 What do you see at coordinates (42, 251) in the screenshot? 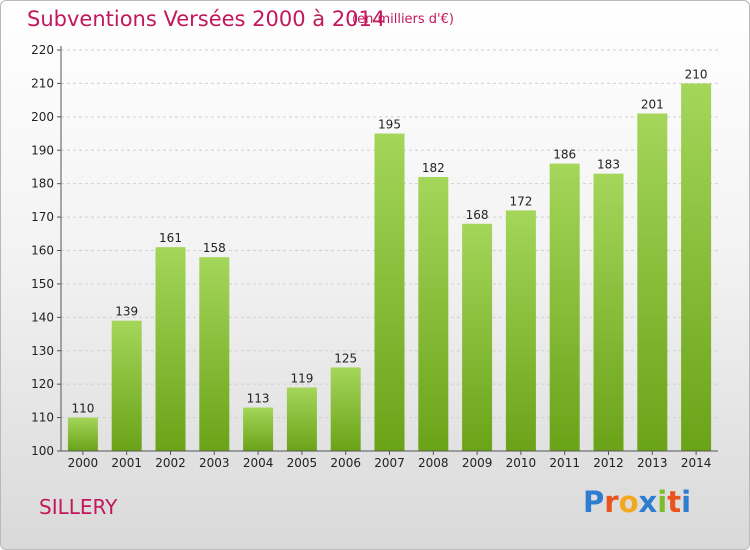
I see `y-tick-label: 160` at bounding box center [42, 251].